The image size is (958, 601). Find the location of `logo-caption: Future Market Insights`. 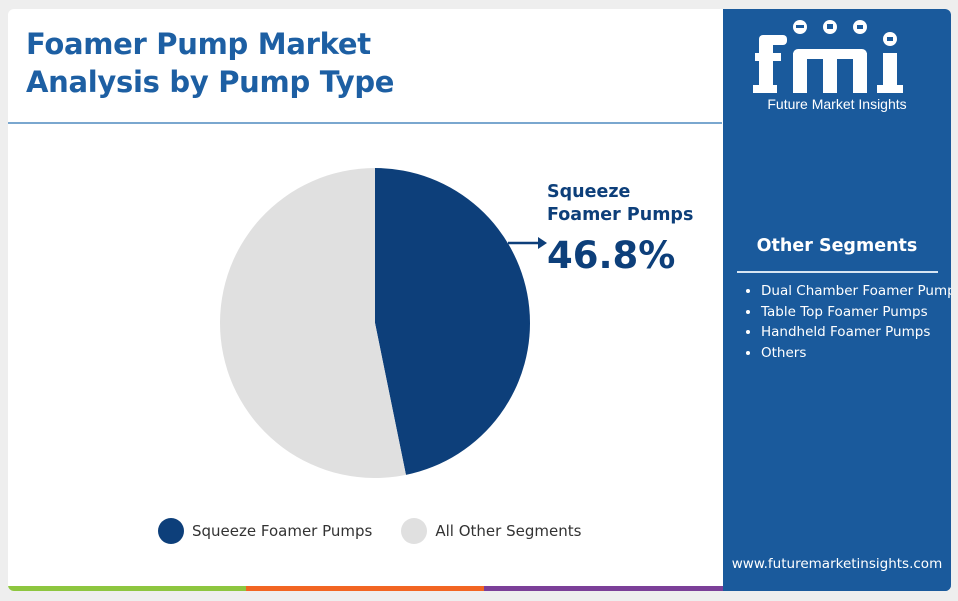

logo-caption: Future Market Insights is located at coordinates (837, 104).